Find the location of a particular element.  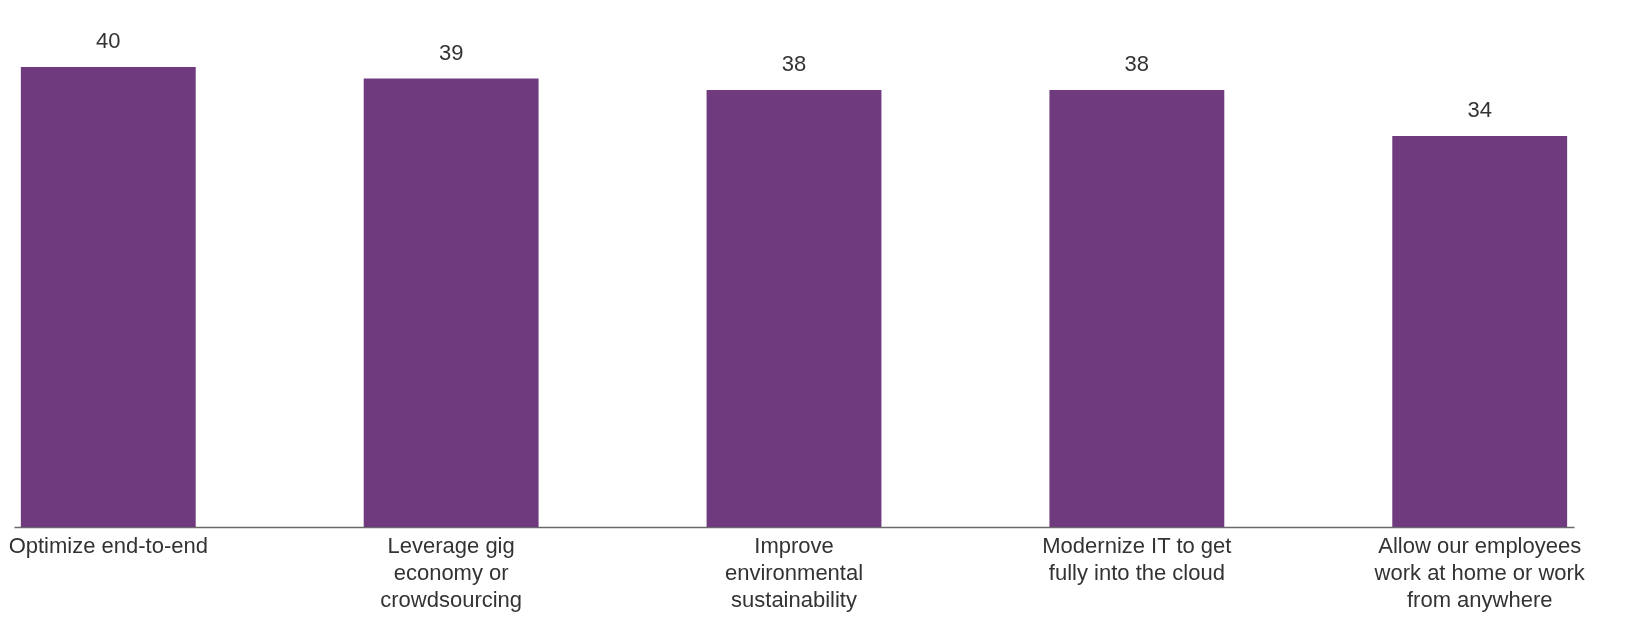

data-label: 34 is located at coordinates (1479, 109).